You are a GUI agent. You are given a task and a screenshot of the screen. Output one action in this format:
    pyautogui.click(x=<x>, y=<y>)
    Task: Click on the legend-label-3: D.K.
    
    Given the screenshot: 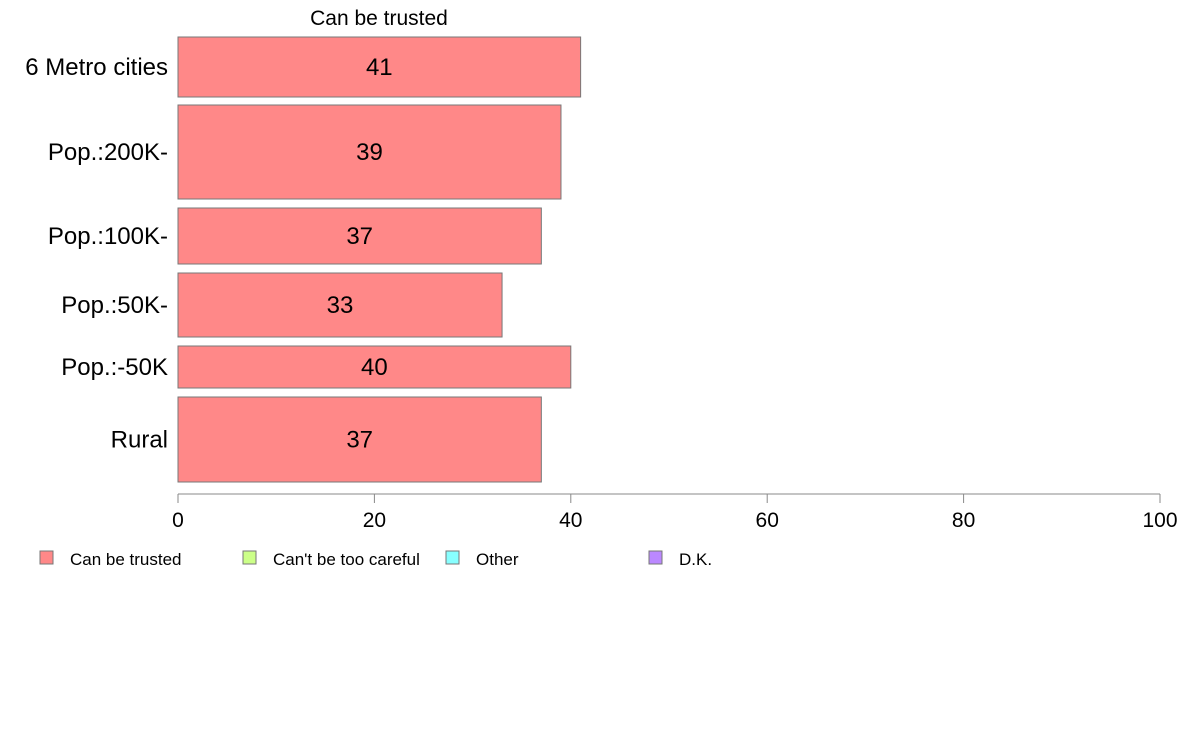 What is the action you would take?
    pyautogui.click(x=695, y=559)
    